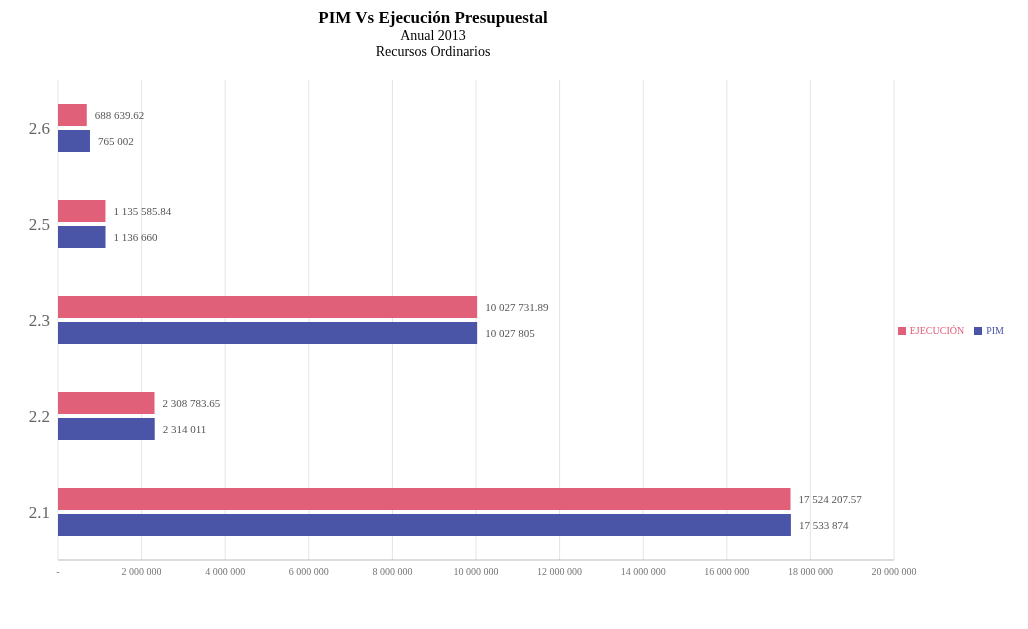 Image resolution: width=1028 pixels, height=629 pixels. I want to click on x-tick-label: -, so click(58, 572).